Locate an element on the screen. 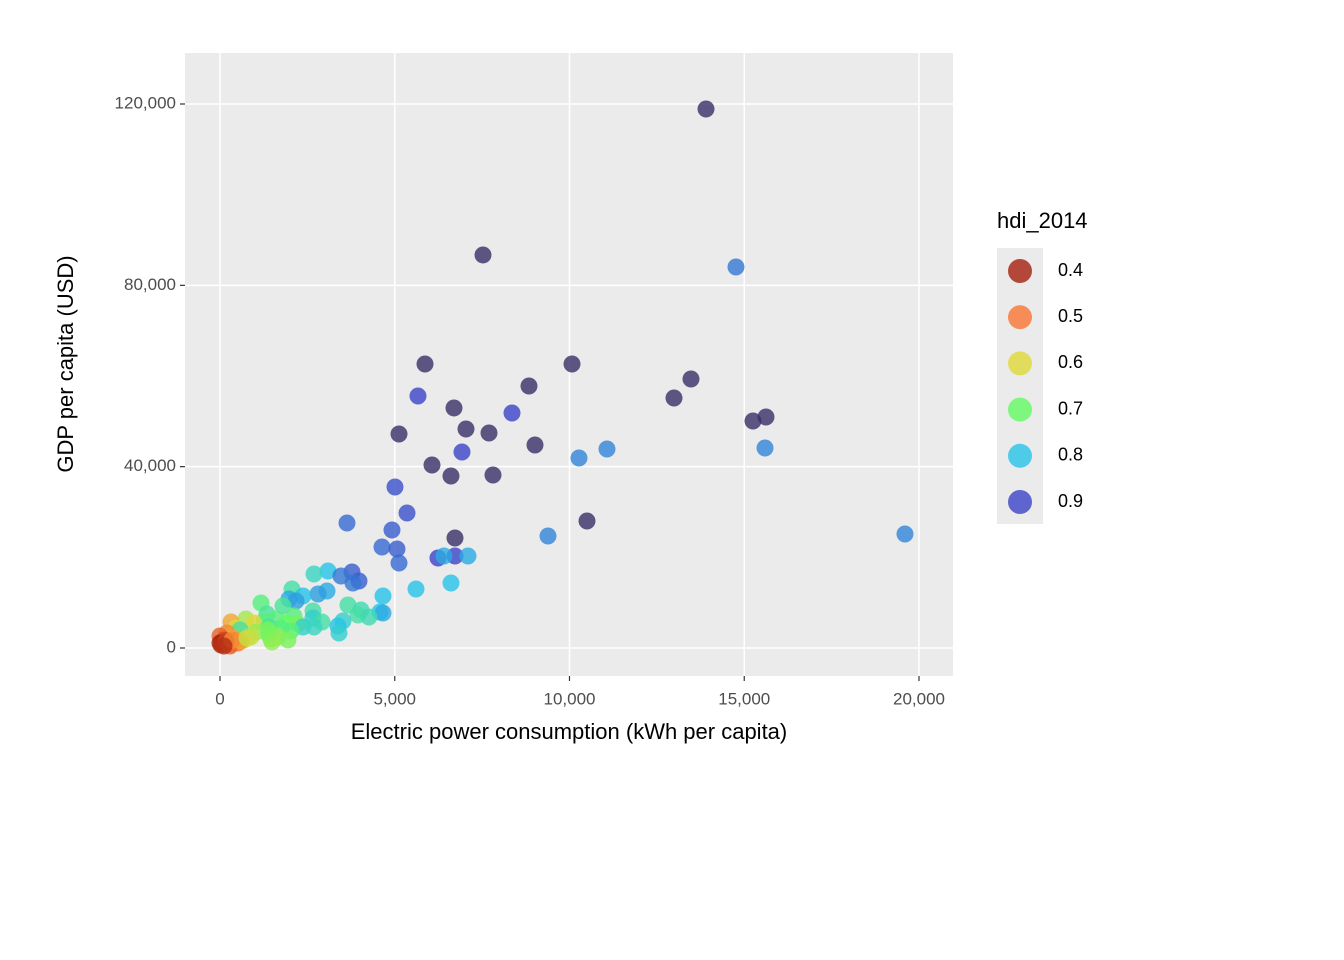  legend-label: 0.5 is located at coordinates (1070, 316).